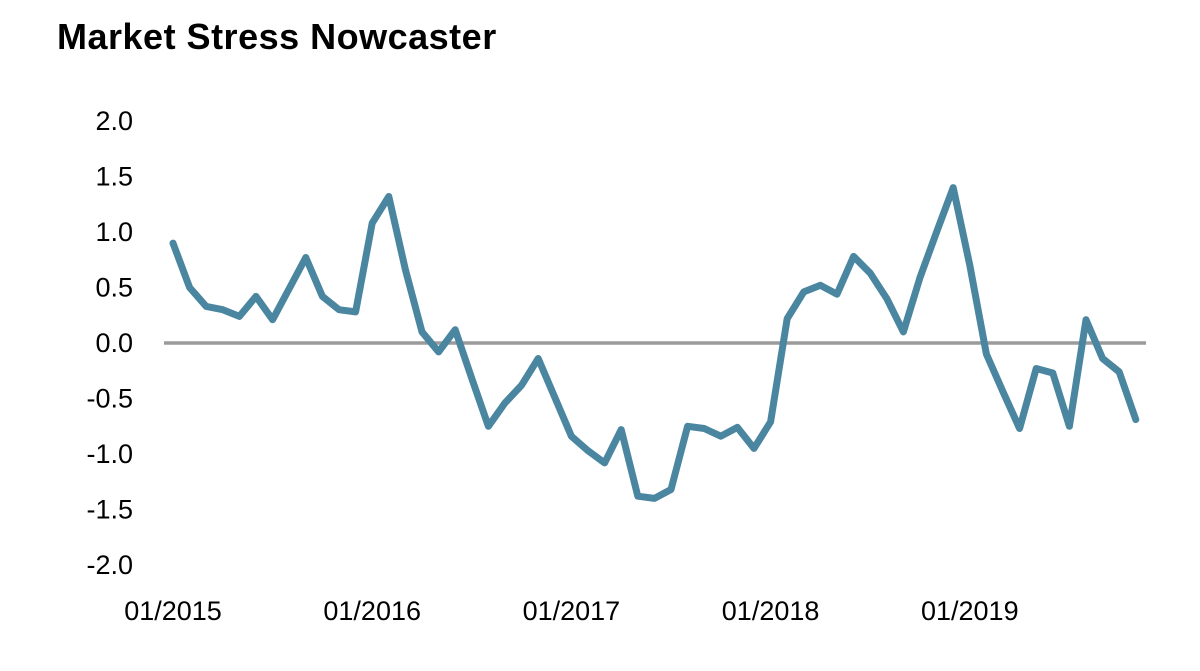 The image size is (1200, 671). I want to click on y-tick-label: 1.0, so click(114, 232).